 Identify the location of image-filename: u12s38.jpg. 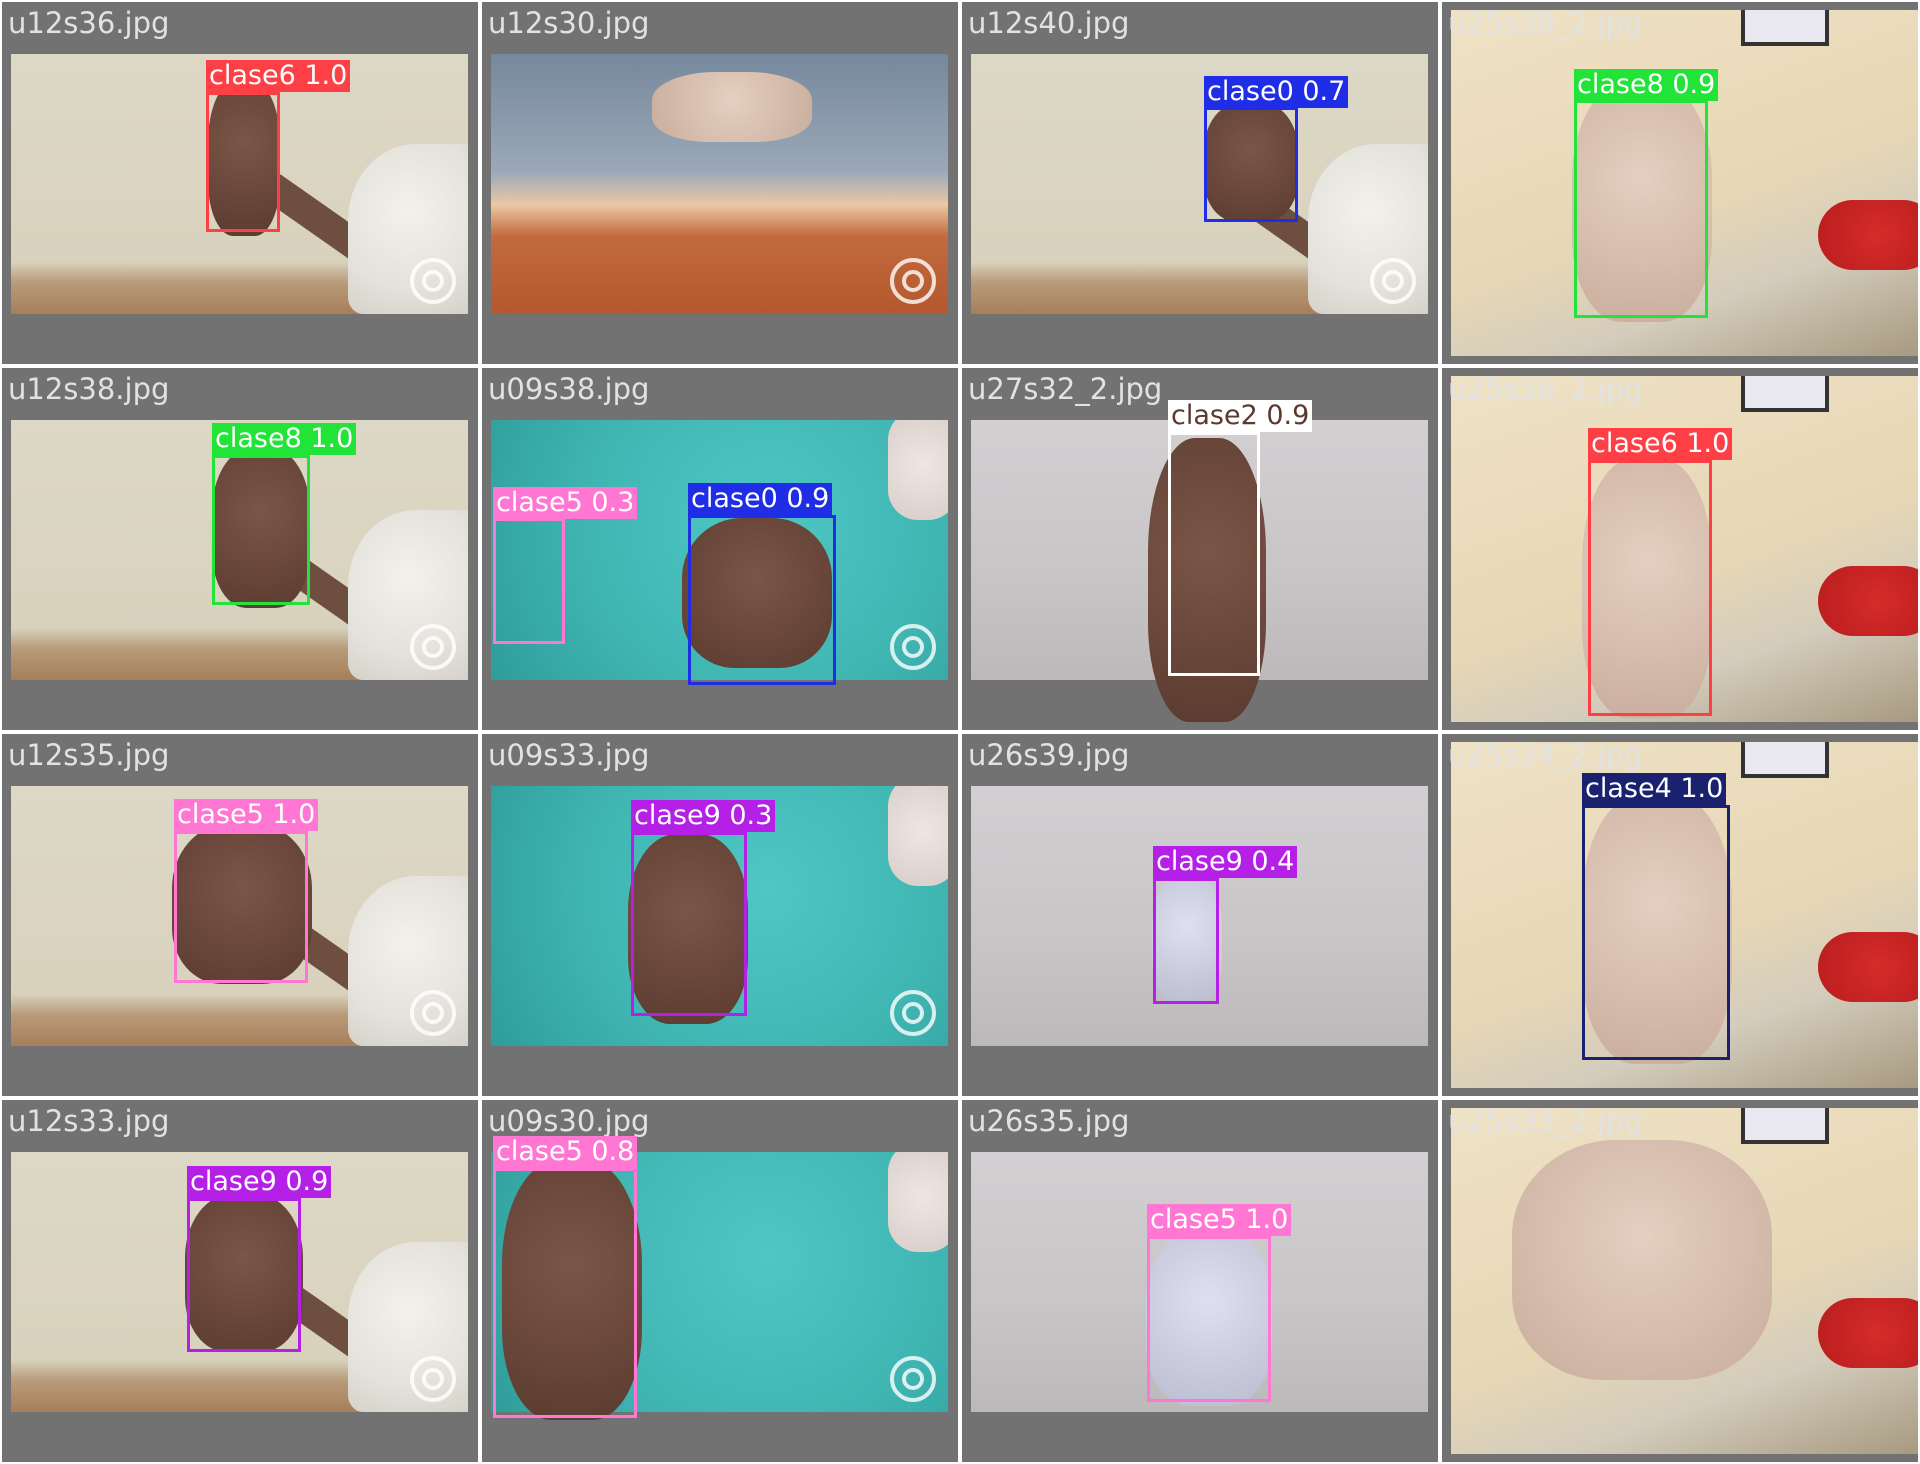
(89, 389).